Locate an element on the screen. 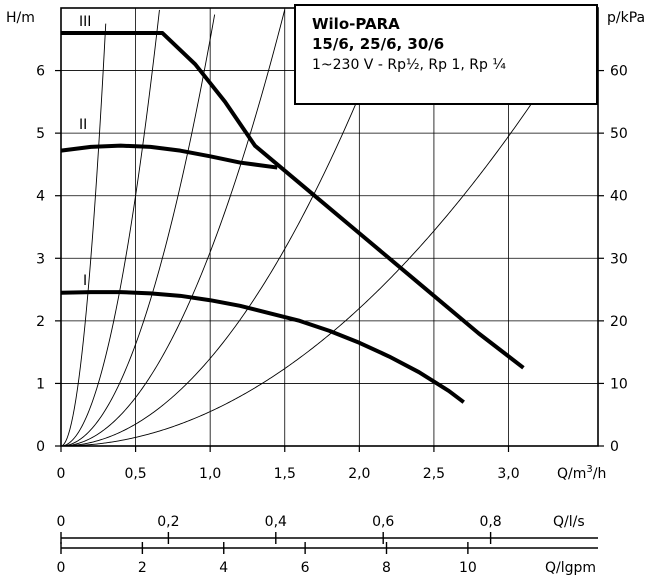 The width and height of the screenshot is (670, 579). series-label-I: I is located at coordinates (85, 281).